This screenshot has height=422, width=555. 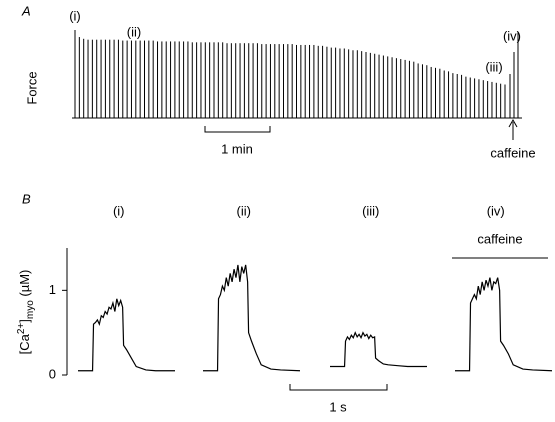 I want to click on y-tick-label: 1, so click(x=52, y=289).